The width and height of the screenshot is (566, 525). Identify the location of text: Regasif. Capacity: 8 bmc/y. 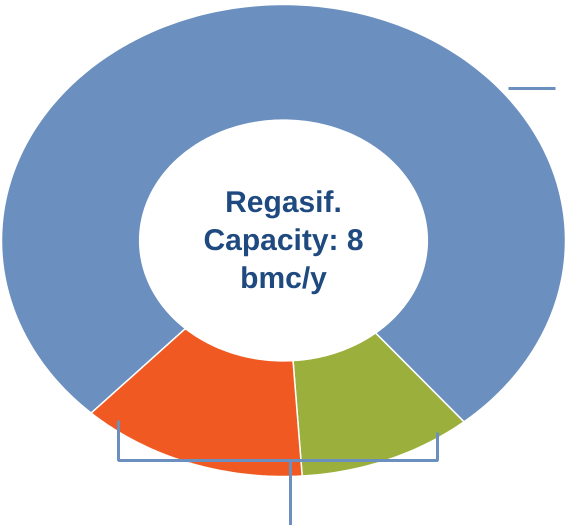
(283, 240).